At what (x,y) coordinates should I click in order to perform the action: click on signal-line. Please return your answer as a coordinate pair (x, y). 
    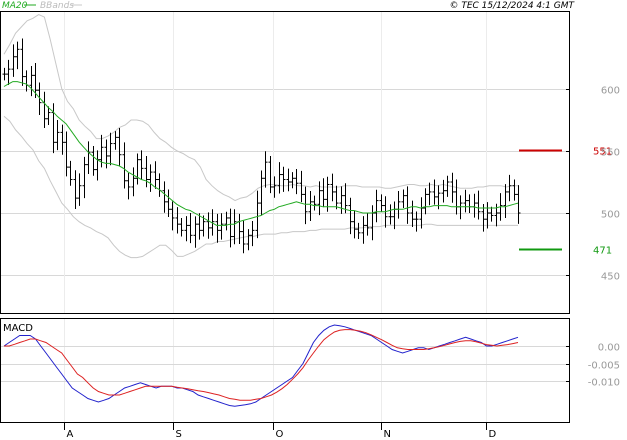
    Looking at the image, I should click on (261, 365).